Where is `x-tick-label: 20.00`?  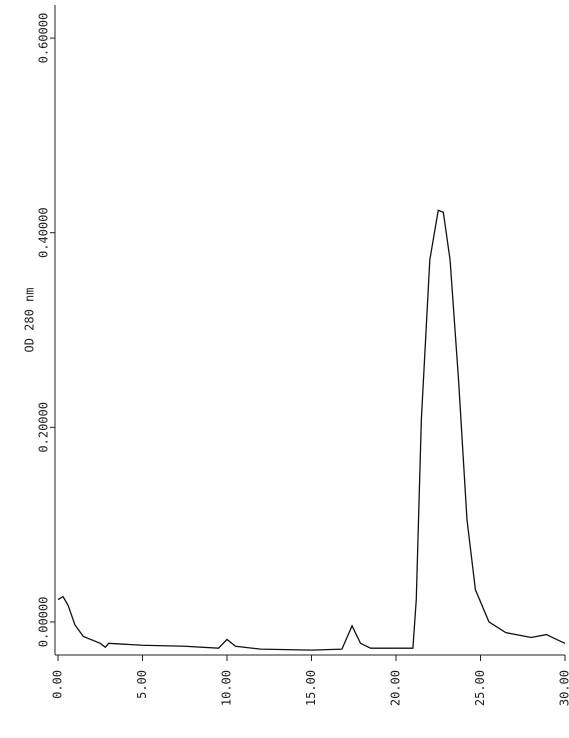 x-tick-label: 20.00 is located at coordinates (396, 688).